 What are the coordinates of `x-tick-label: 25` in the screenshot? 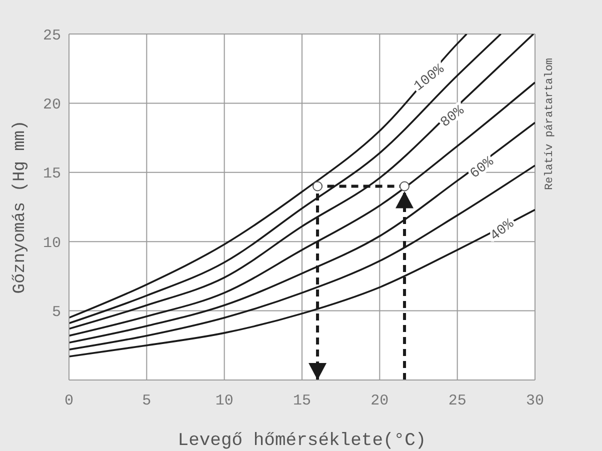 It's located at (457, 401).